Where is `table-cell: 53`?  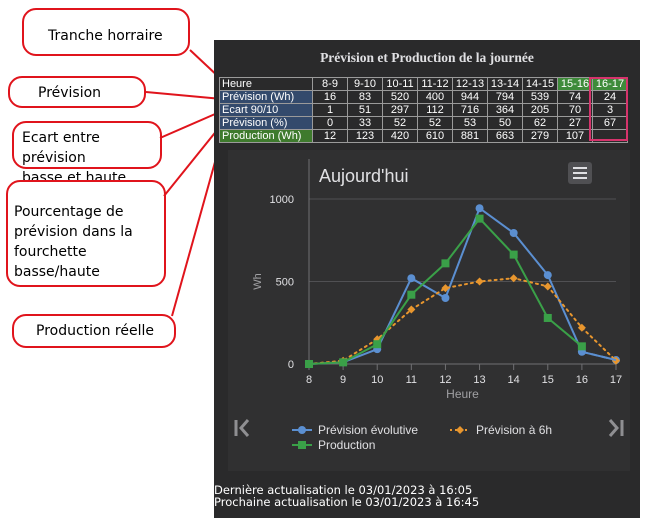 table-cell: 53 is located at coordinates (470, 123).